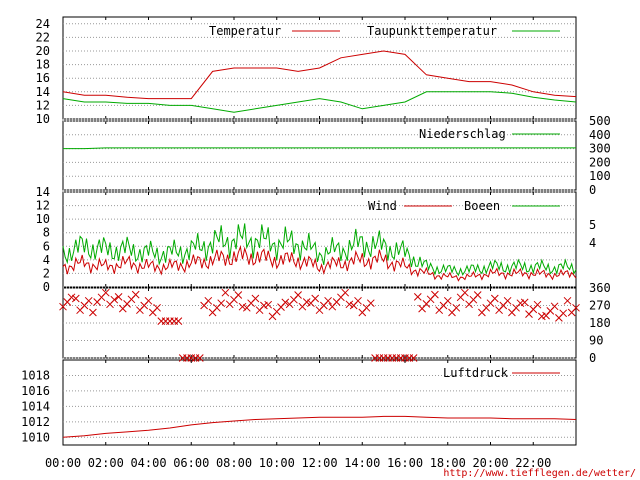  Describe the element at coordinates (43, 37) in the screenshot. I see `y-tick-label: 22` at that location.